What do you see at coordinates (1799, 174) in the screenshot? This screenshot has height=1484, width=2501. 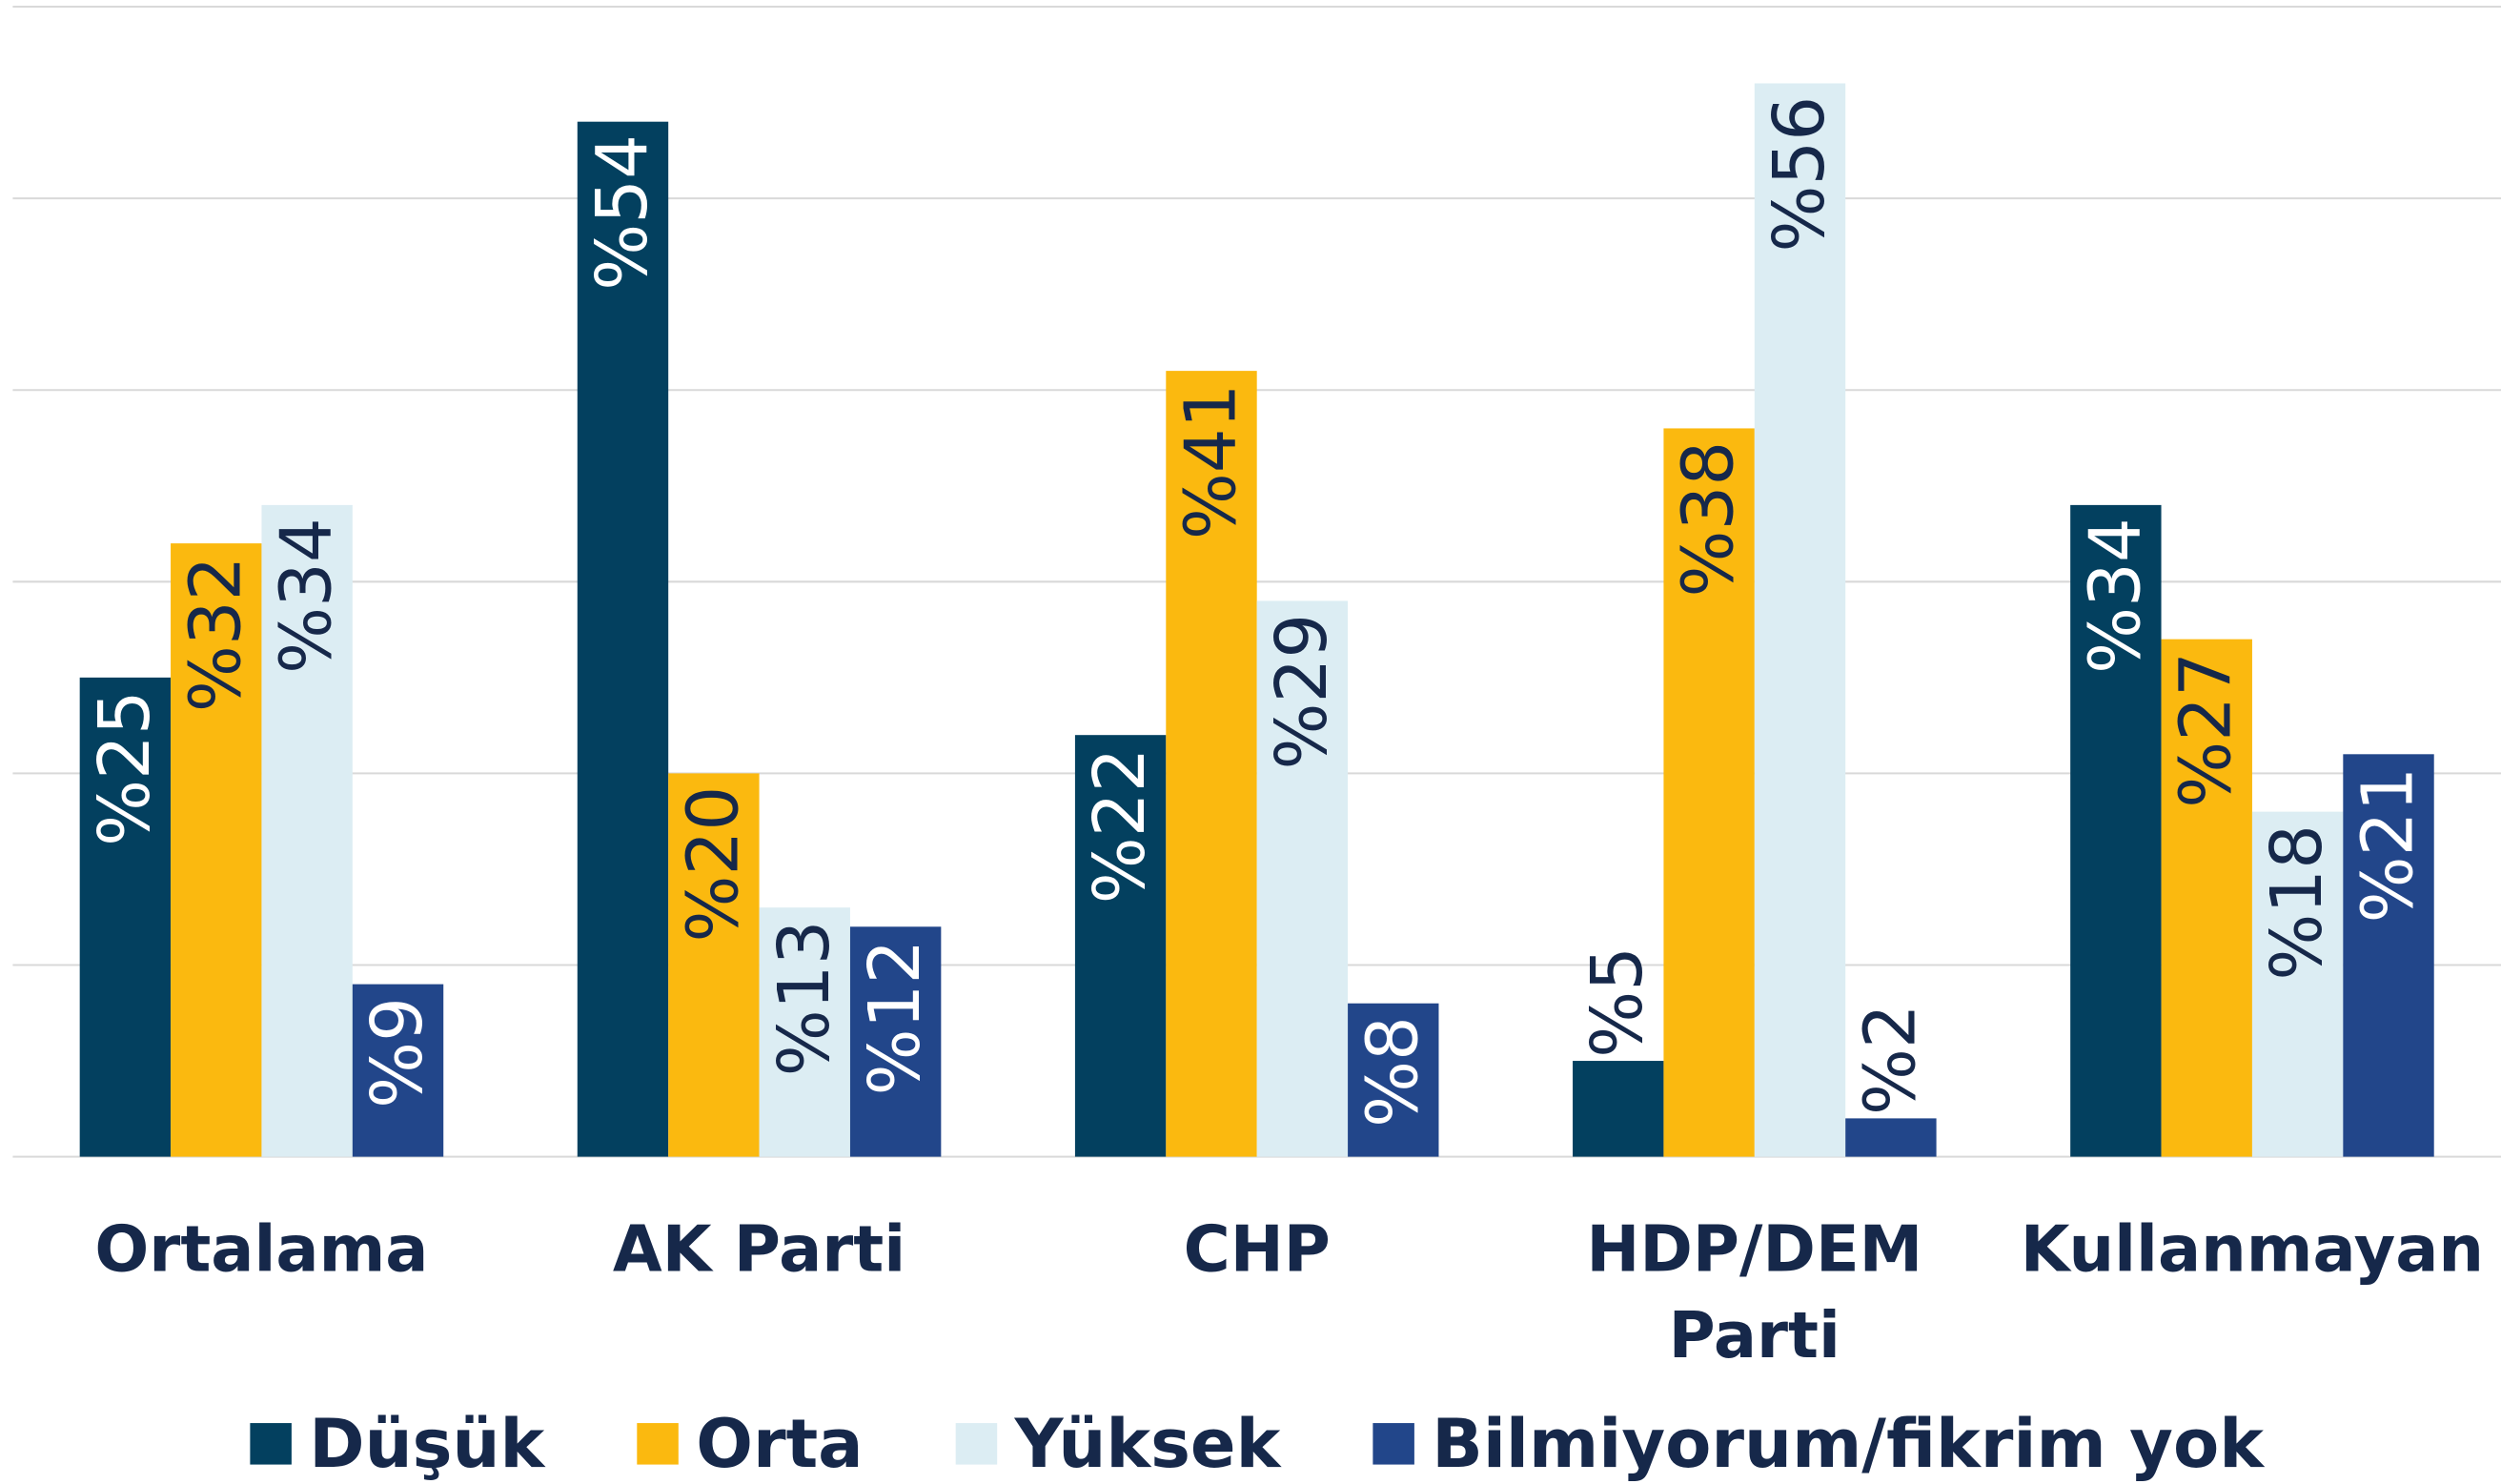 I see `value-label: %56` at bounding box center [1799, 174].